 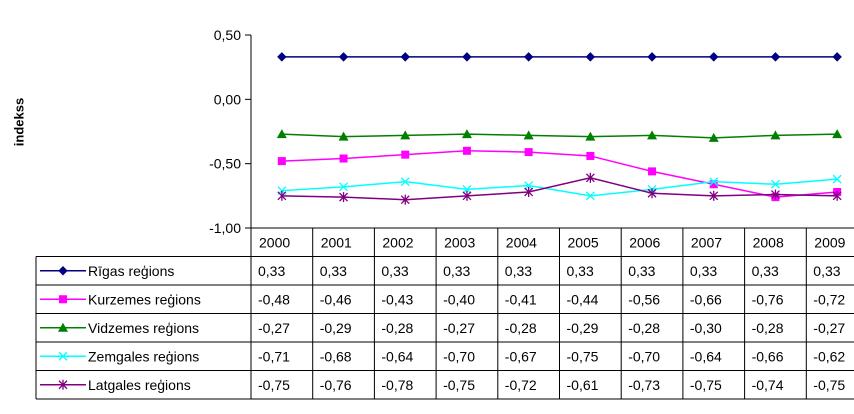 What do you see at coordinates (768, 385) in the screenshot?
I see `data-value-label: -0,74` at bounding box center [768, 385].